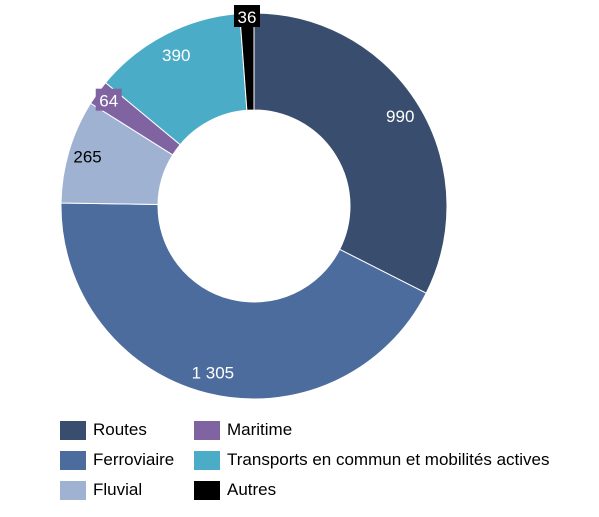 The width and height of the screenshot is (599, 517). I want to click on legend-item-ferroviaire: Ferroviaire, so click(117, 460).